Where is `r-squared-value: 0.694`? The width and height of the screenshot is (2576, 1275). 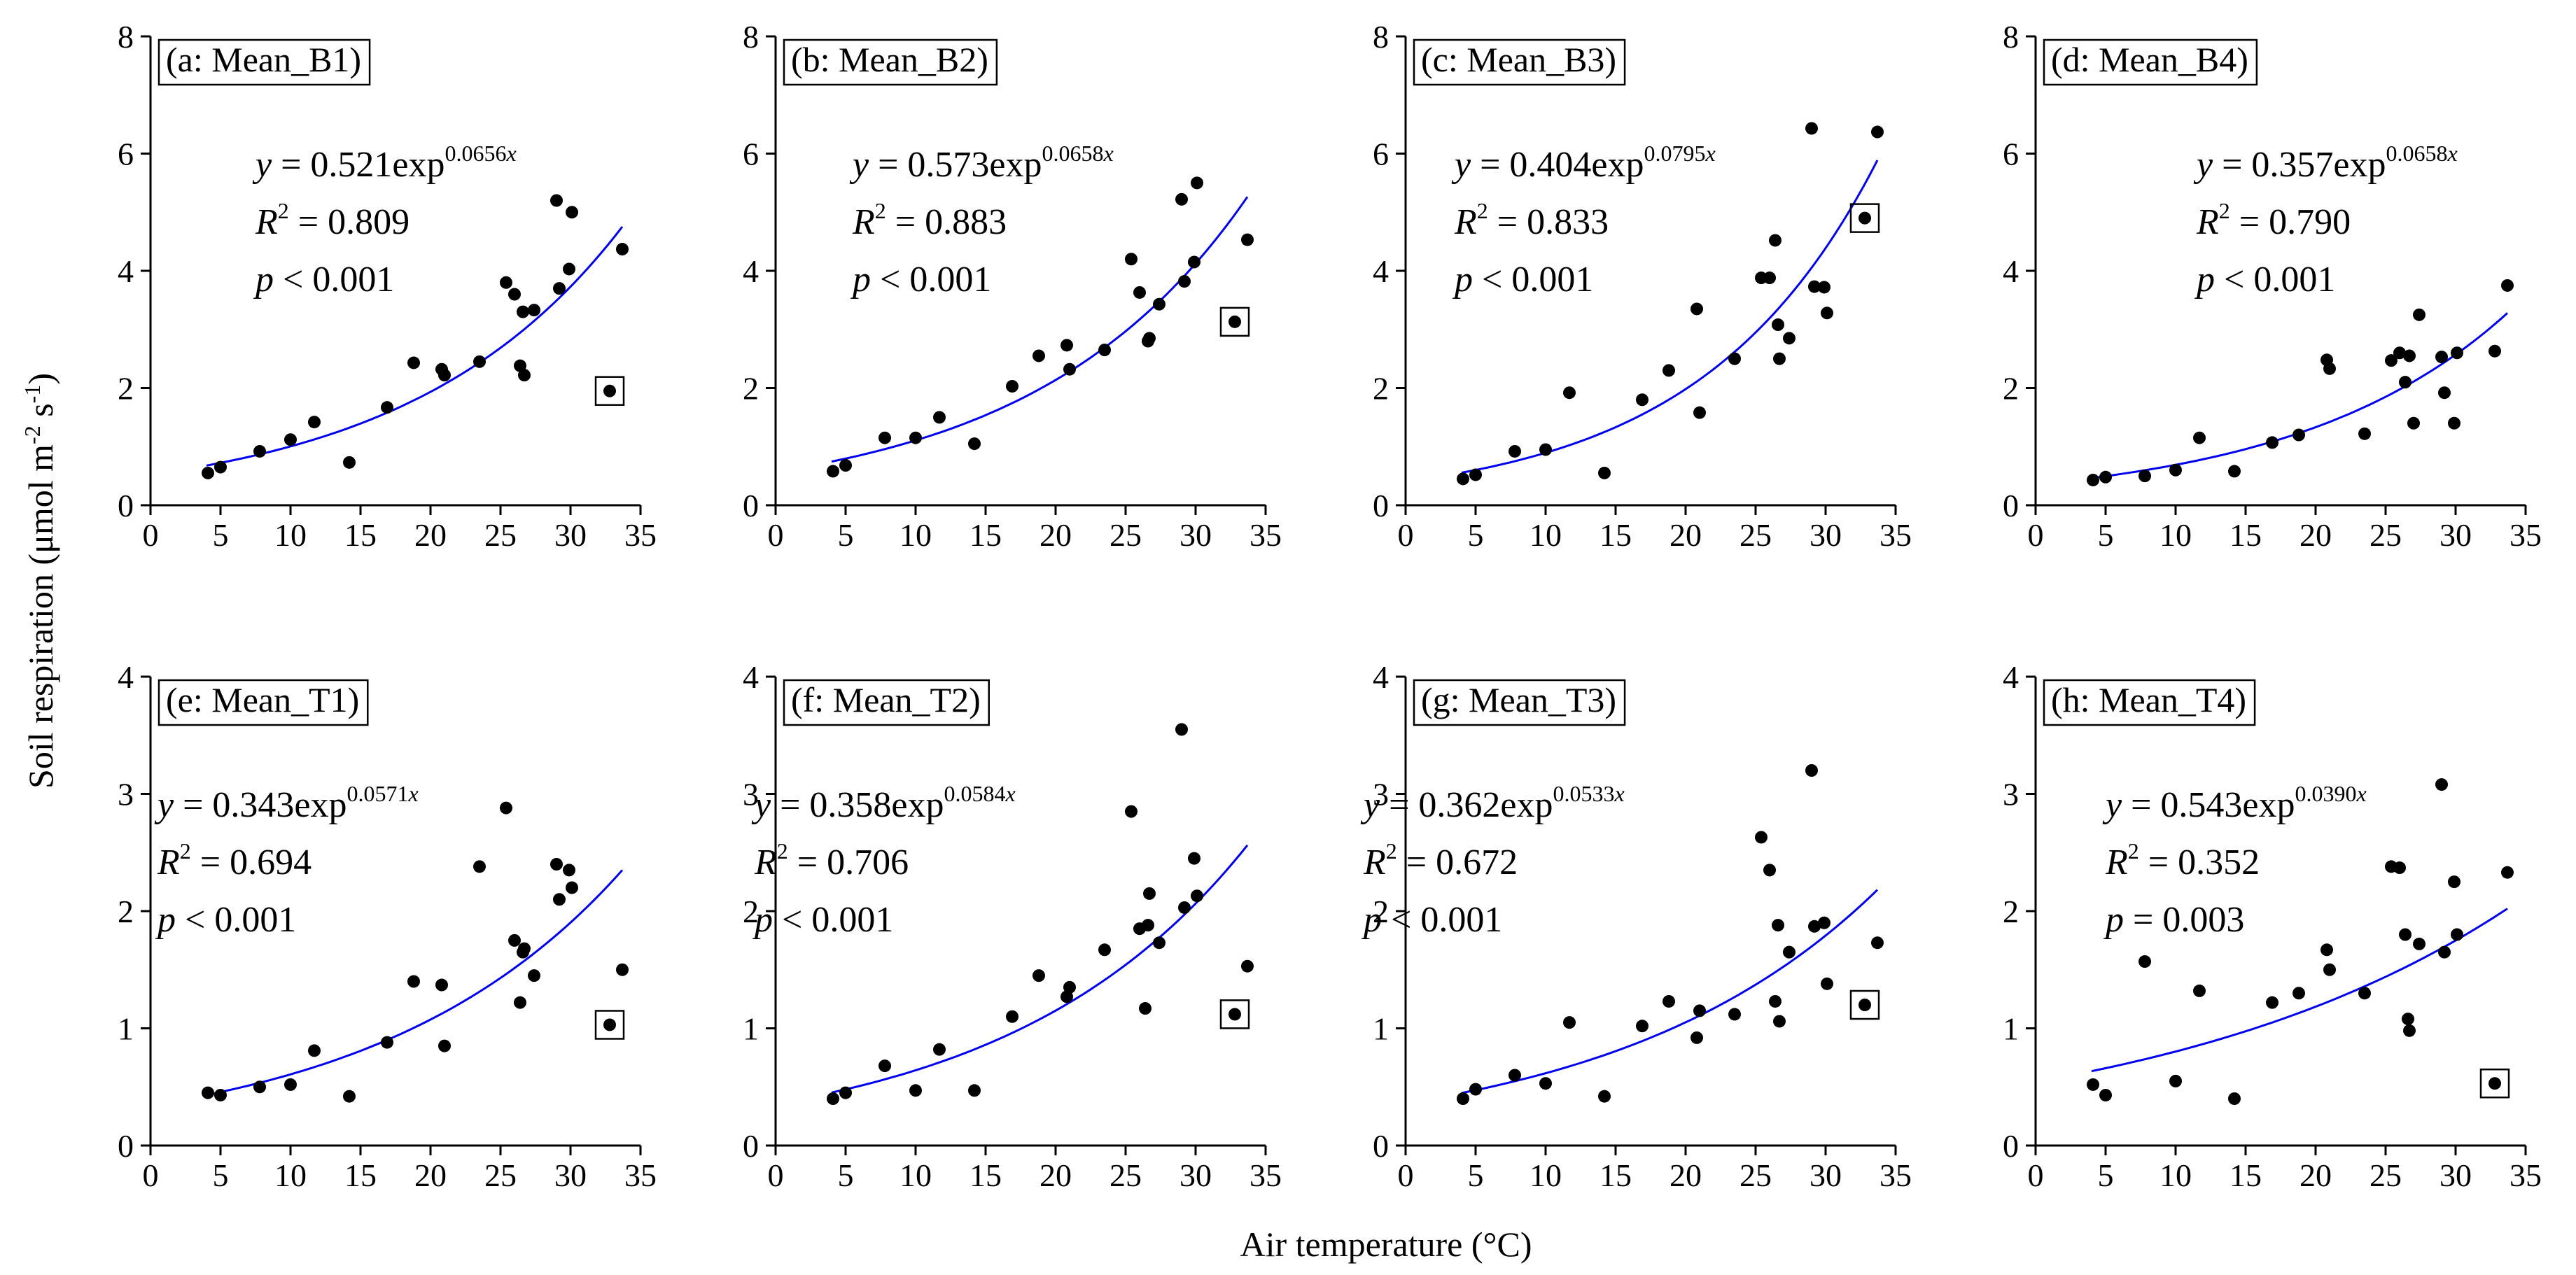 r-squared-value: 0.694 is located at coordinates (271, 862).